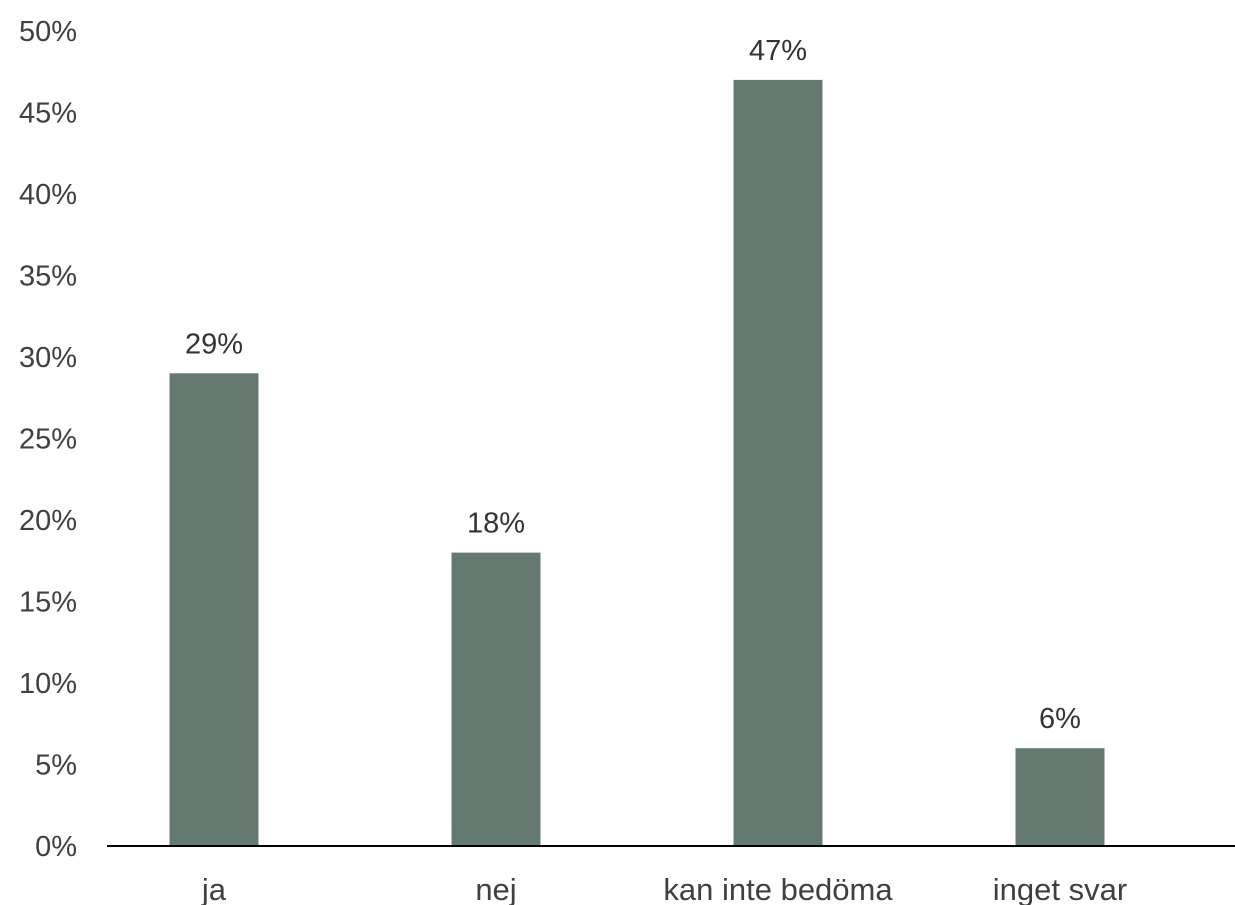 Image resolution: width=1235 pixels, height=905 pixels. I want to click on x-category-label: ja, so click(214, 888).